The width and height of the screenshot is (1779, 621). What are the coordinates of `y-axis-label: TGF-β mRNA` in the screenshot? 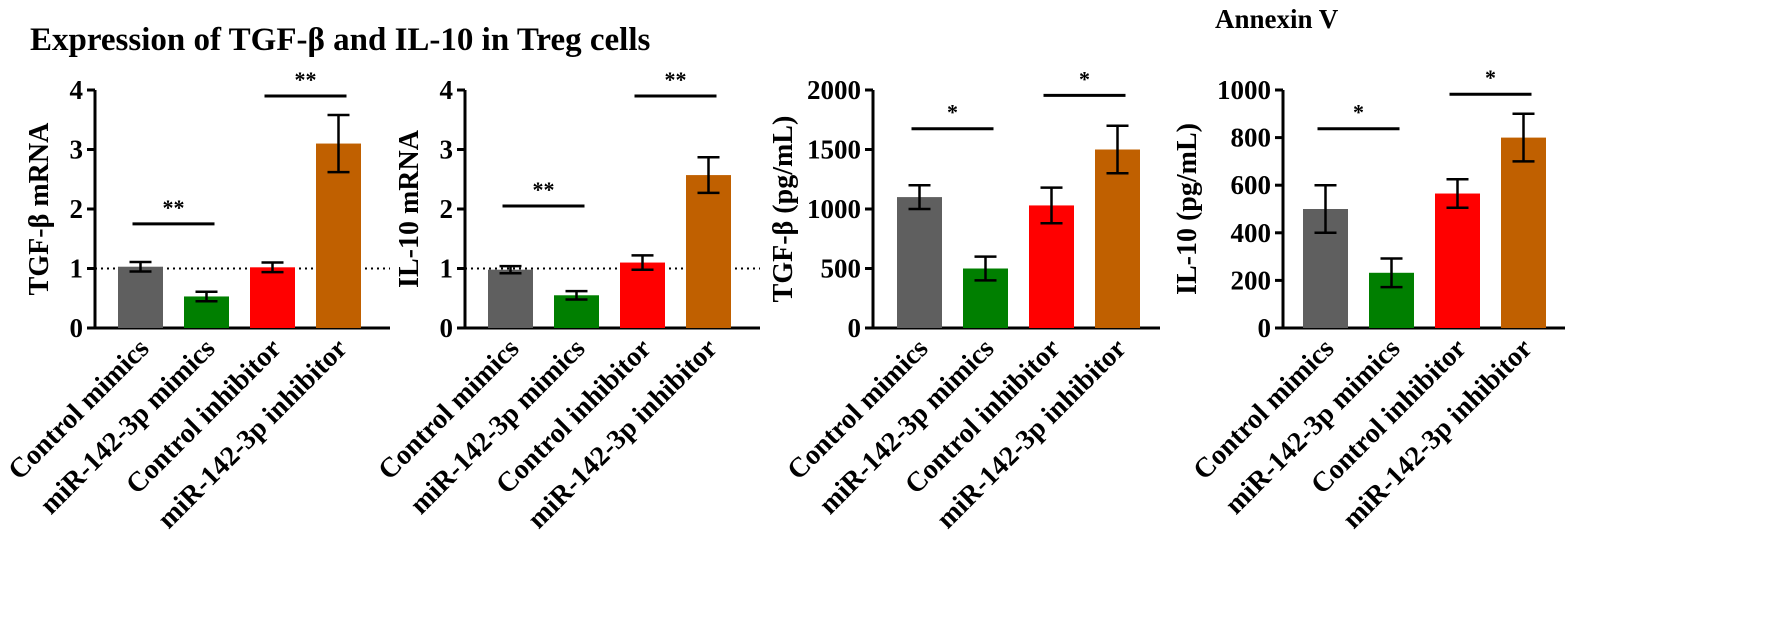 It's located at (39, 208).